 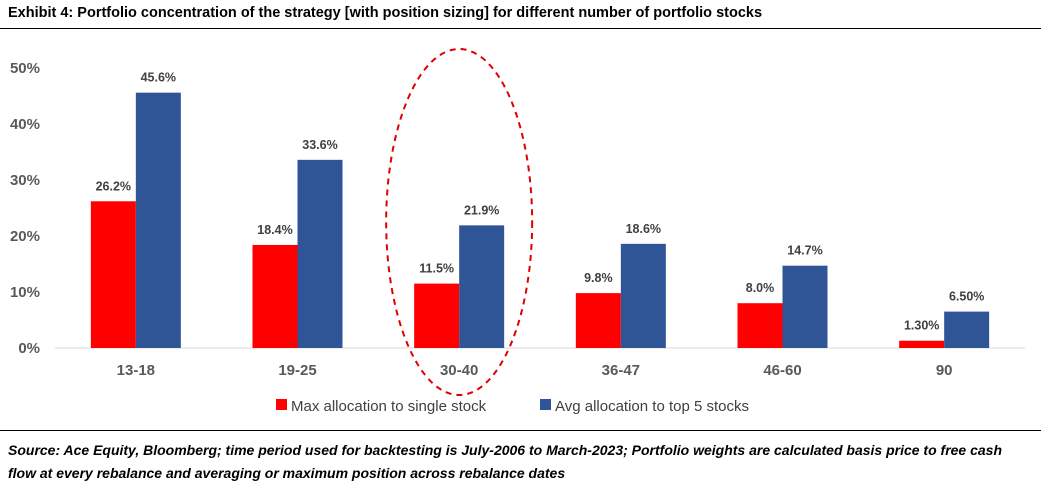 I want to click on legend-swatch-avg, so click(x=545, y=404).